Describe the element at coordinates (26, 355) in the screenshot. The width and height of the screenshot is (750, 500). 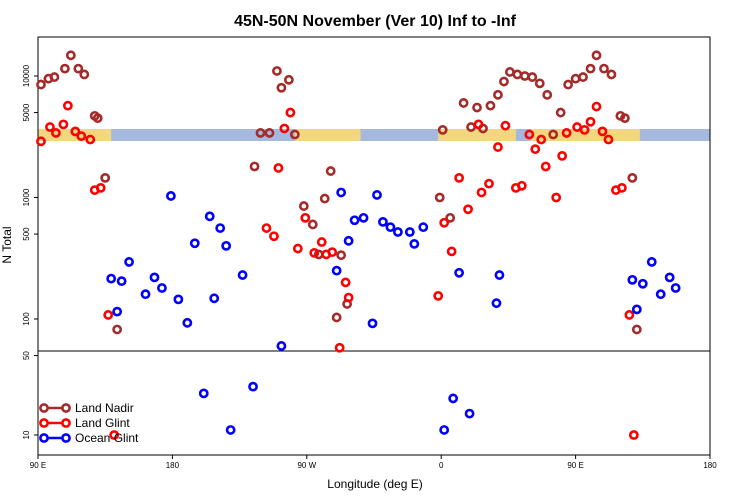
I see `y-tick-label: 50` at that location.